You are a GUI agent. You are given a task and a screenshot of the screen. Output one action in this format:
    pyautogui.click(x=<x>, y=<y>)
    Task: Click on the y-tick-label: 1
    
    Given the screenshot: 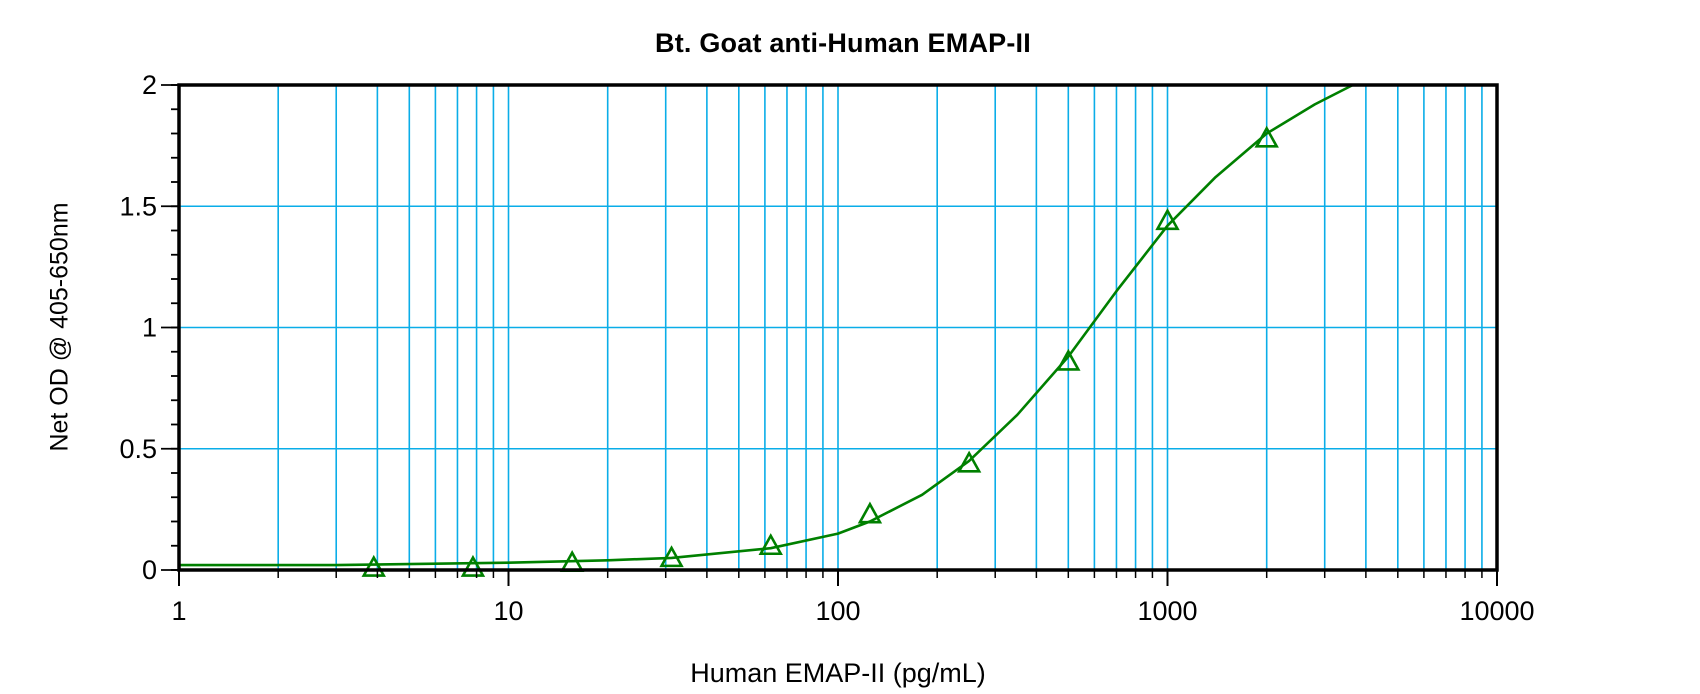 What is the action you would take?
    pyautogui.click(x=149, y=328)
    